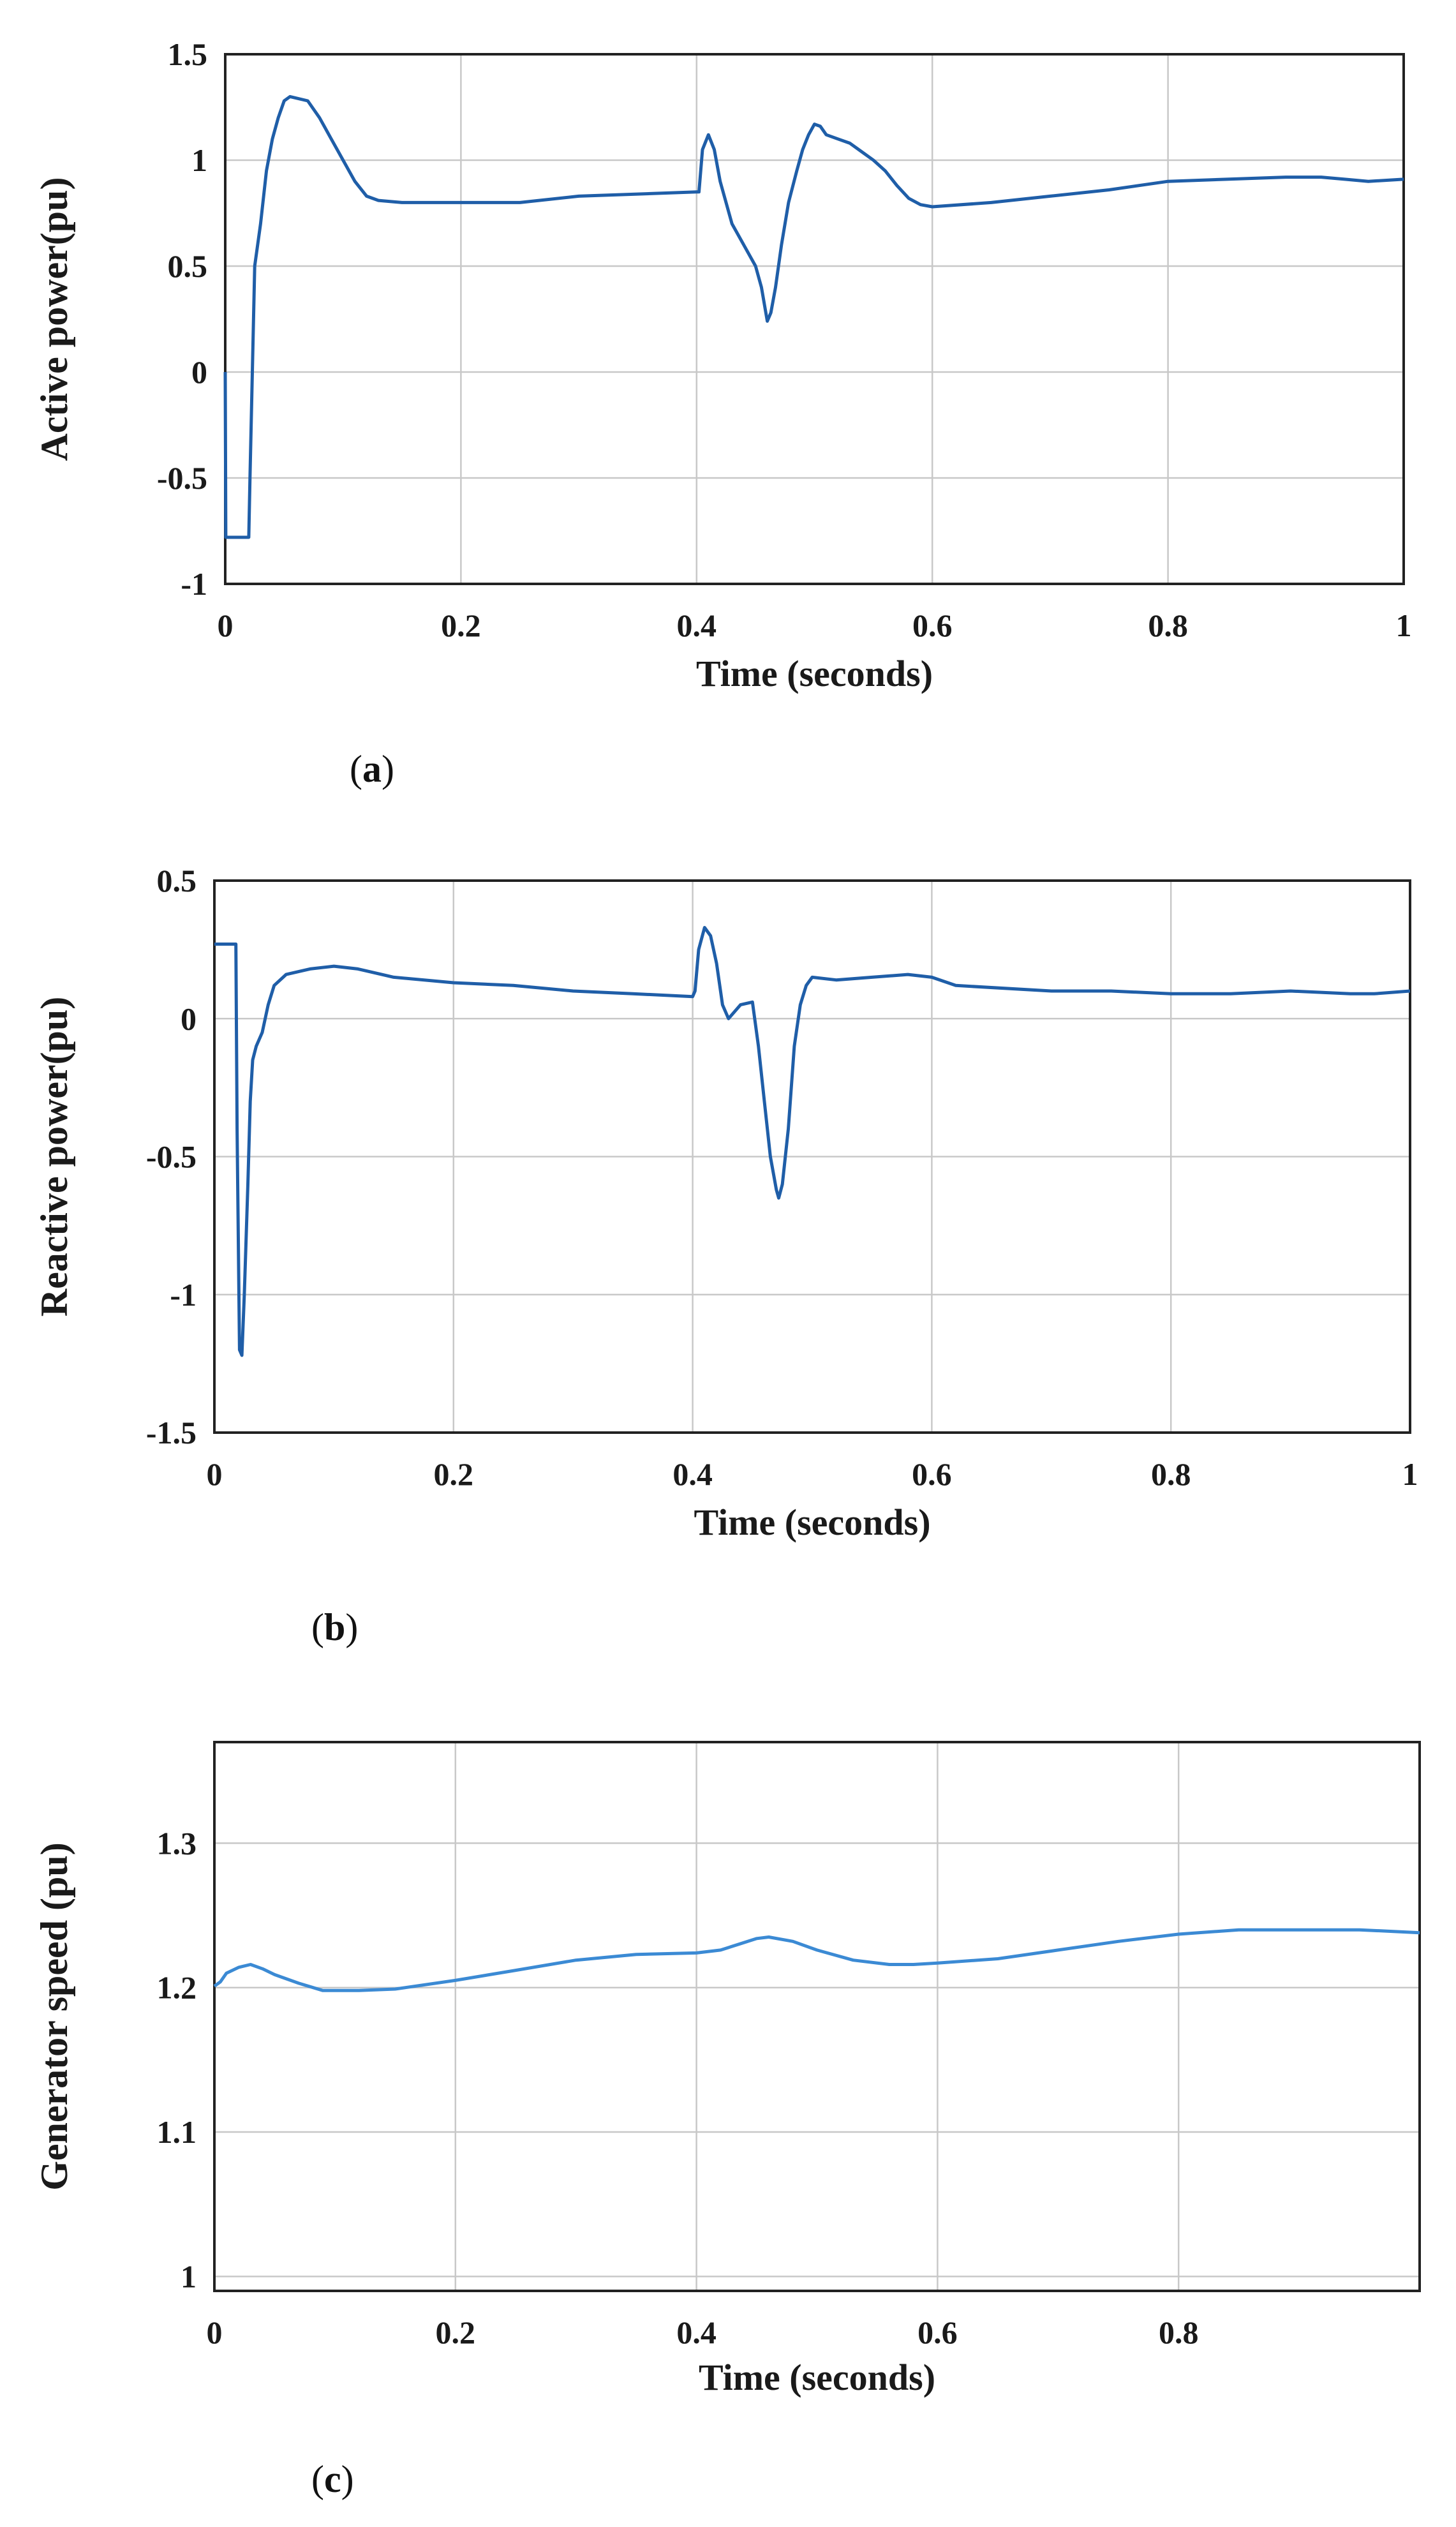 This screenshot has width=1456, height=2527. I want to click on x-tick-labels-b: 0 0.2 0.4 0.6 0.8 1, so click(812, 1474).